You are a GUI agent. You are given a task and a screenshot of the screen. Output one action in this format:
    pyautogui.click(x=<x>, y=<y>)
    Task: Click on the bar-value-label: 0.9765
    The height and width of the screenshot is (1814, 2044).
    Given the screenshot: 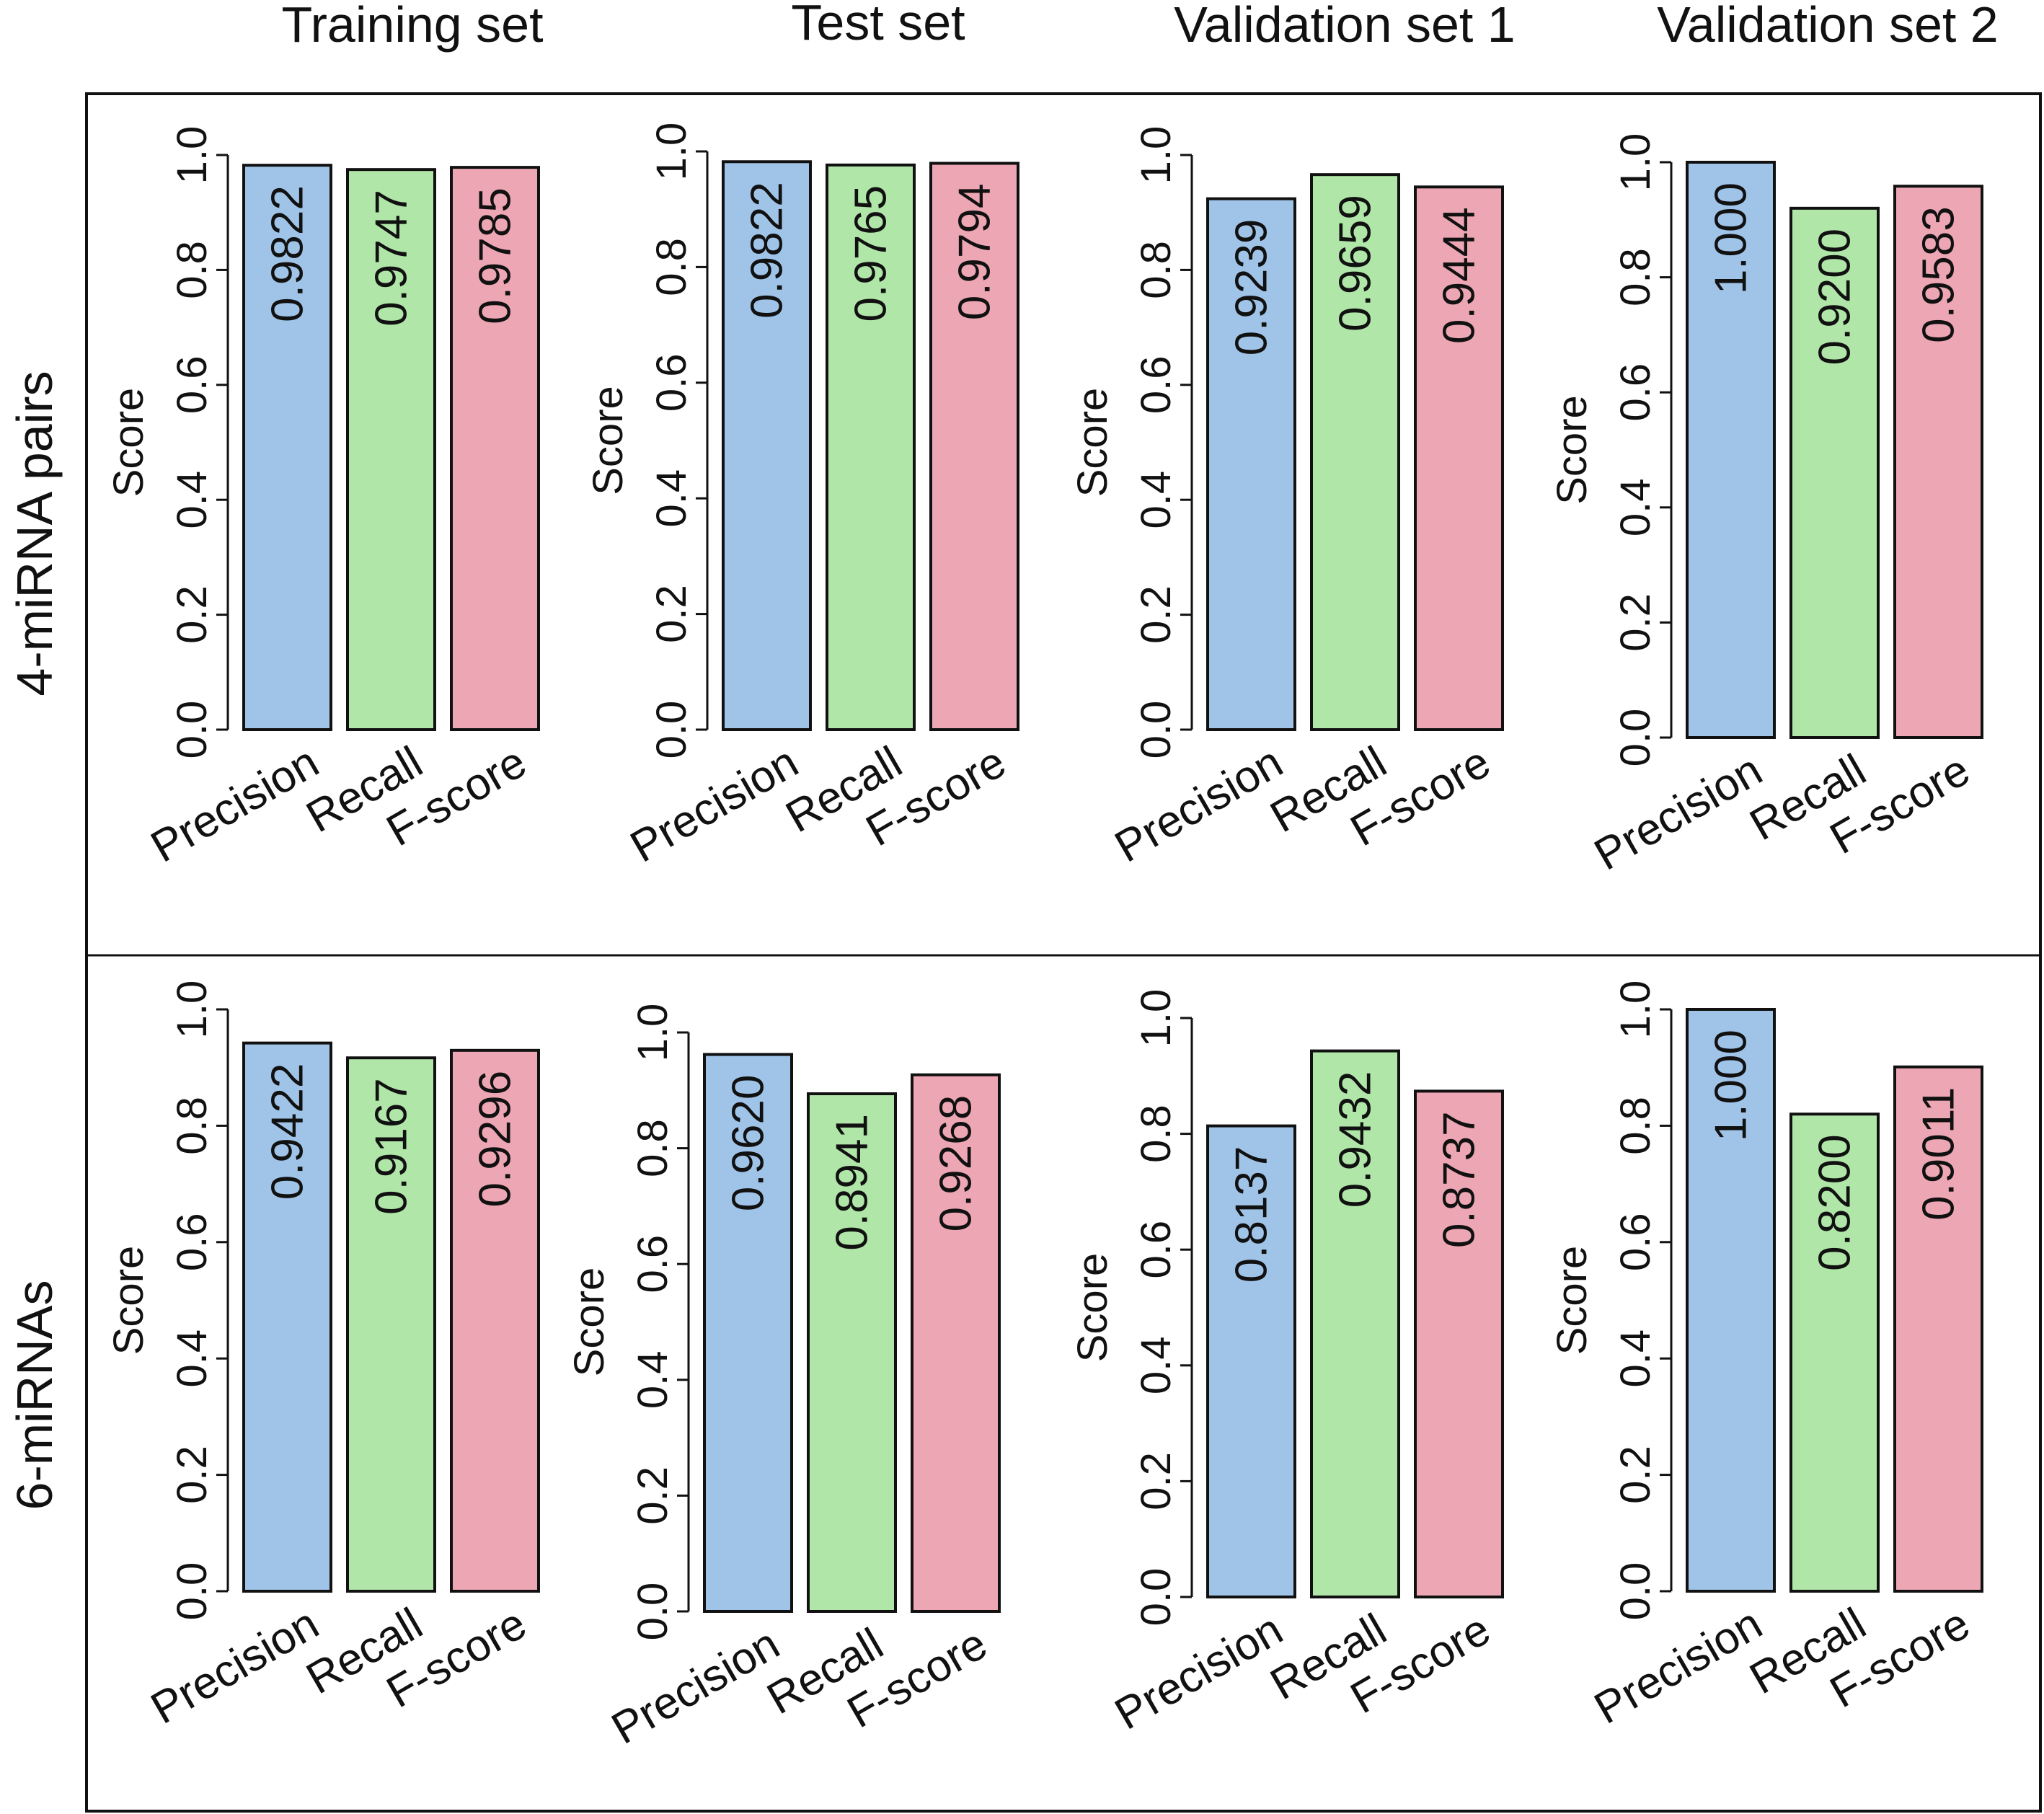 What is the action you would take?
    pyautogui.click(x=871, y=254)
    